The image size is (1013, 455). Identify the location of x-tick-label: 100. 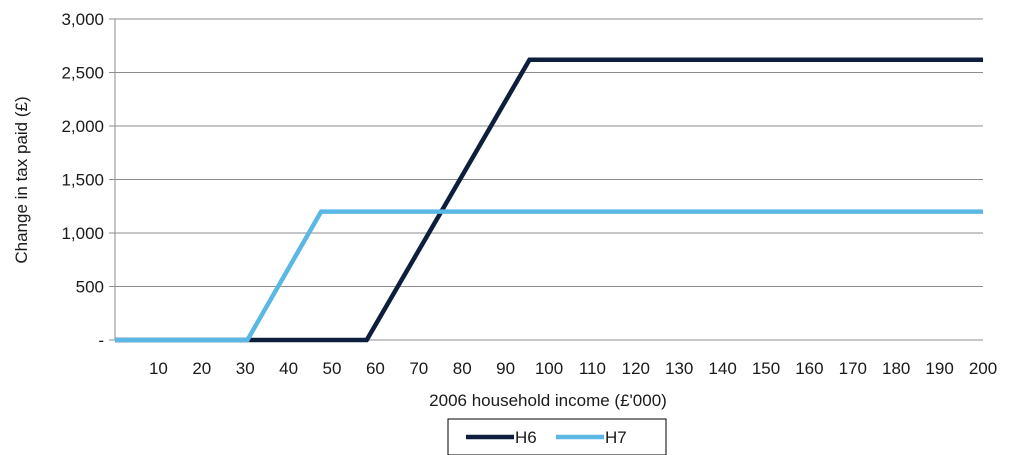
(549, 368).